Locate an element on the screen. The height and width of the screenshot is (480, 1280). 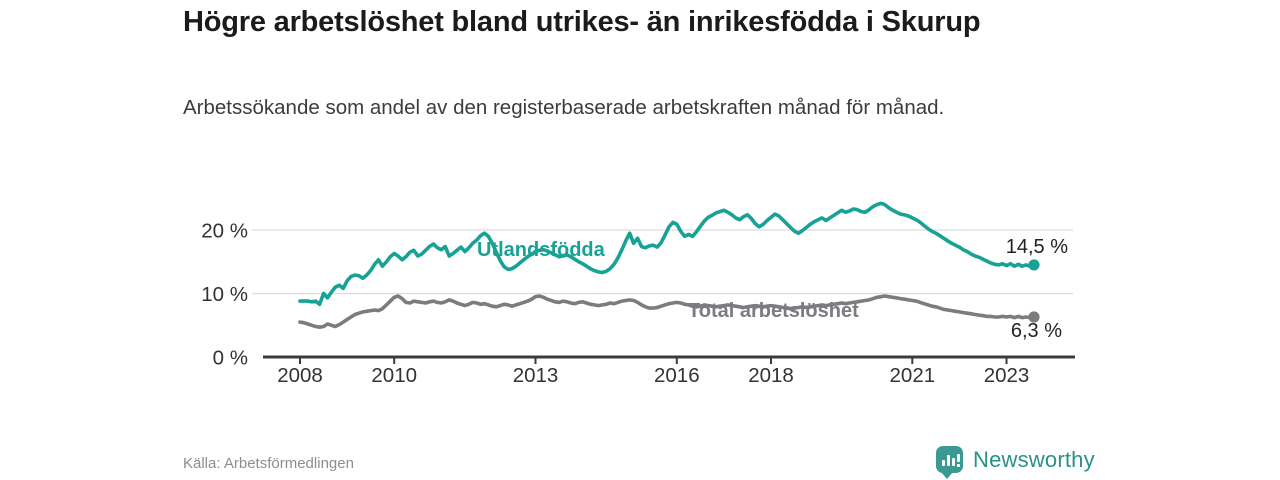
x-tick-label-2023: 2023 is located at coordinates (1007, 375).